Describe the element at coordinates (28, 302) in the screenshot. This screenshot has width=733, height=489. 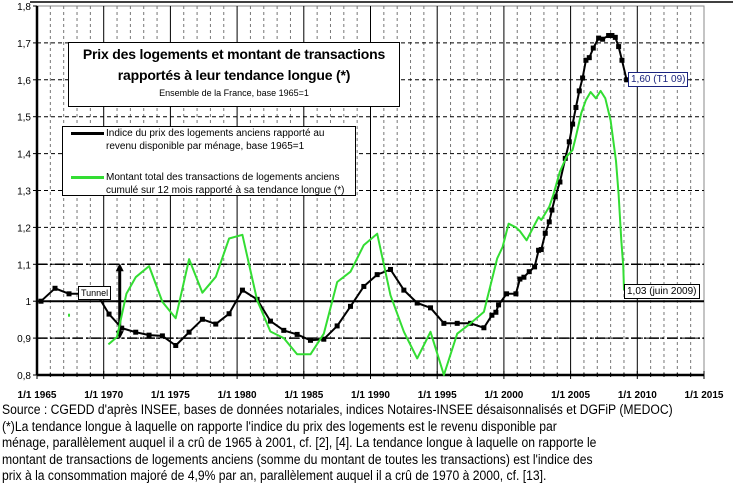
I see `y-tick-label: 1` at that location.